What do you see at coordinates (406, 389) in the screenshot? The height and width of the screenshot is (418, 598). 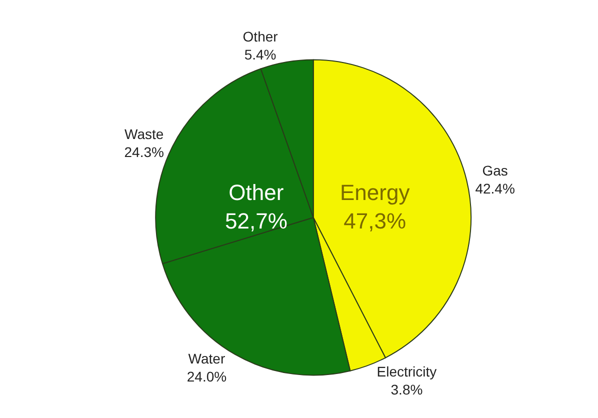 I see `data-label: 3.8%` at bounding box center [406, 389].